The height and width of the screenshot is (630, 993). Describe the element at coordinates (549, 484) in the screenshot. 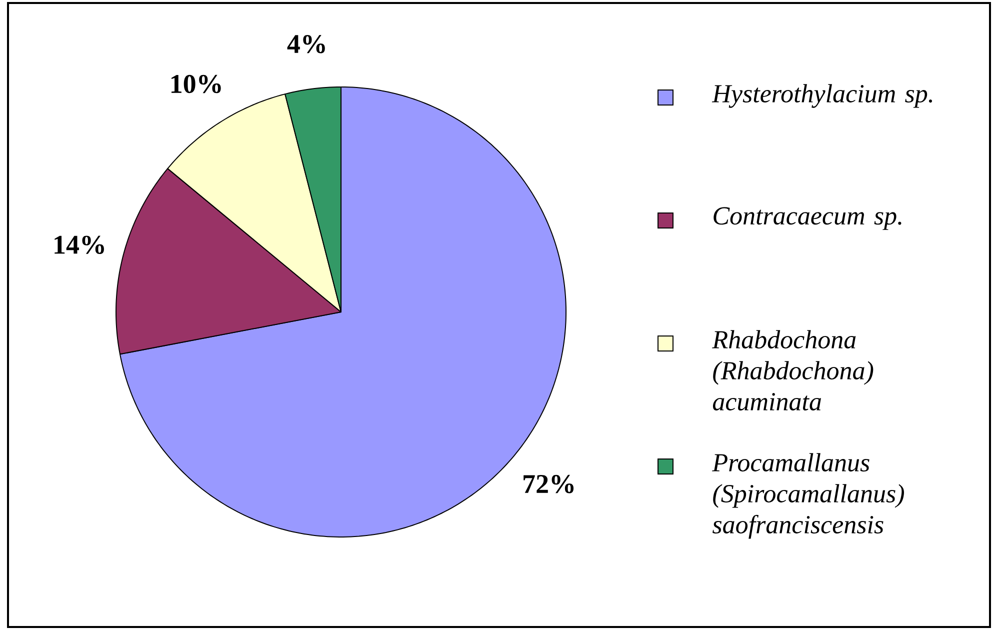

I see `data-label: 72%` at that location.